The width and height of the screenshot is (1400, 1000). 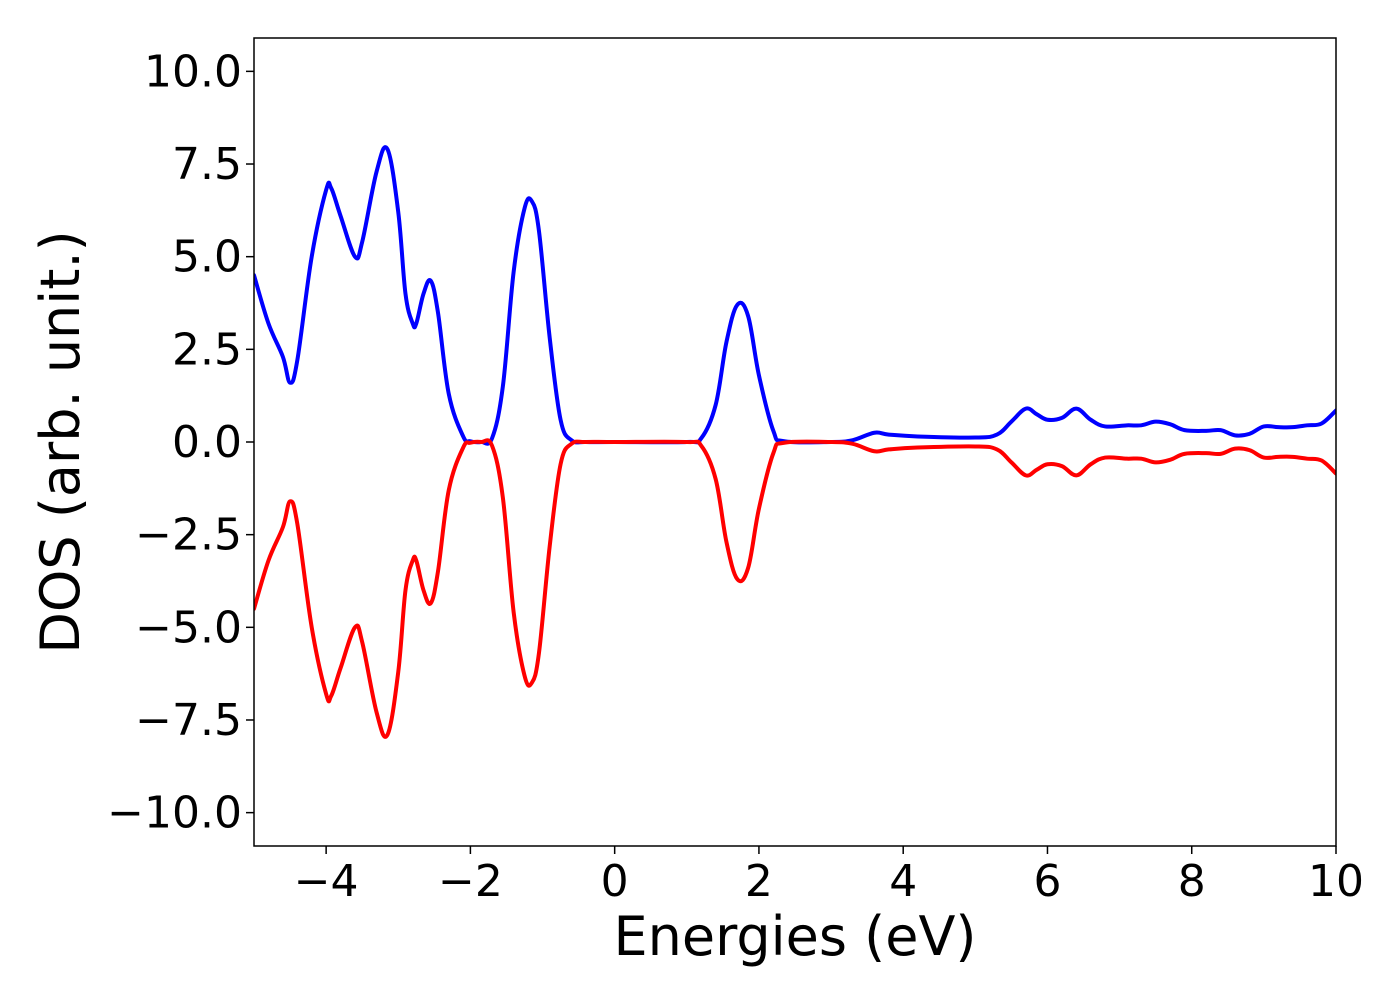 I want to click on x-tick-label: 8, so click(x=1192, y=881).